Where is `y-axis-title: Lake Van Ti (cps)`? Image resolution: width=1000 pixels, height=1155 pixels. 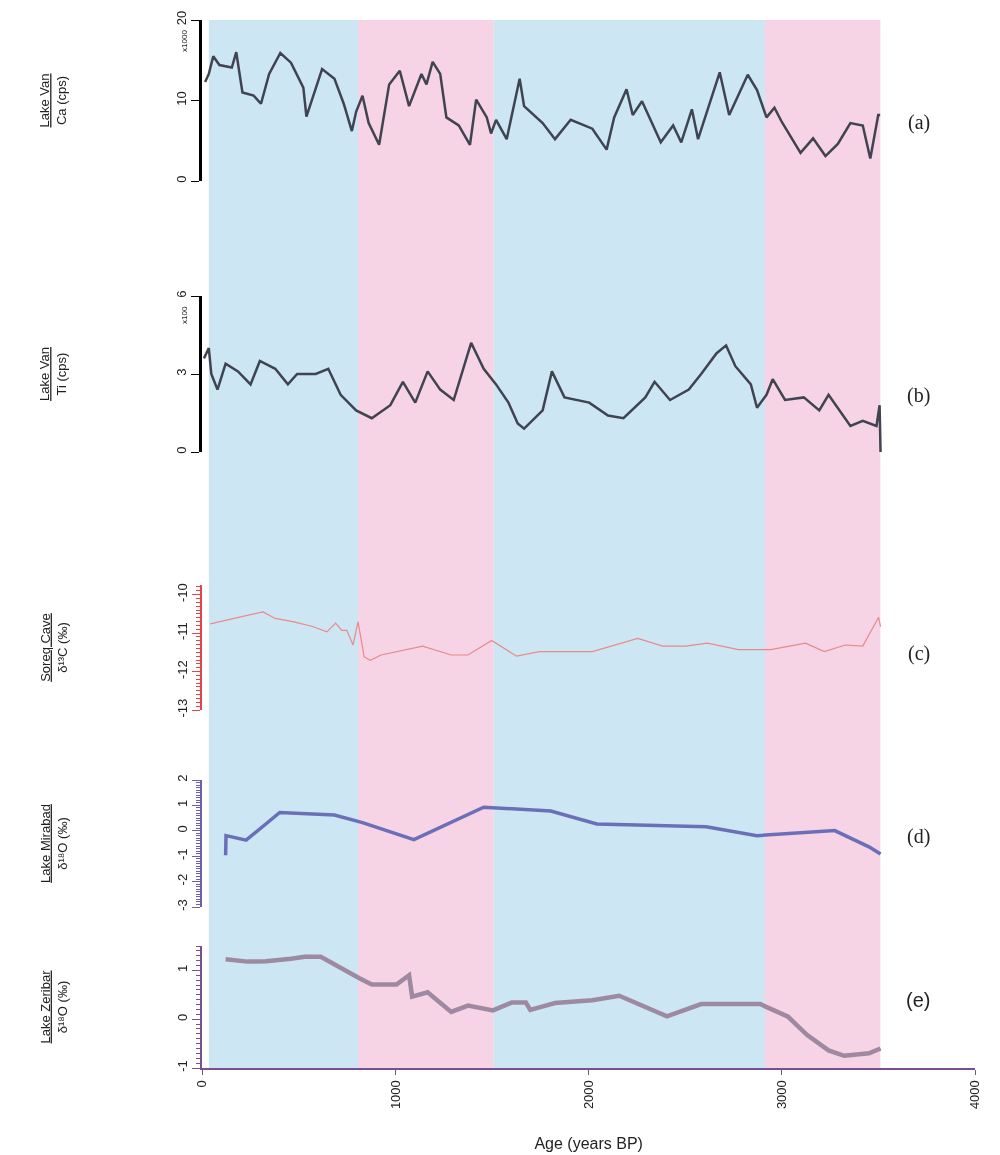 y-axis-title: Lake Van Ti (cps) is located at coordinates (53, 374).